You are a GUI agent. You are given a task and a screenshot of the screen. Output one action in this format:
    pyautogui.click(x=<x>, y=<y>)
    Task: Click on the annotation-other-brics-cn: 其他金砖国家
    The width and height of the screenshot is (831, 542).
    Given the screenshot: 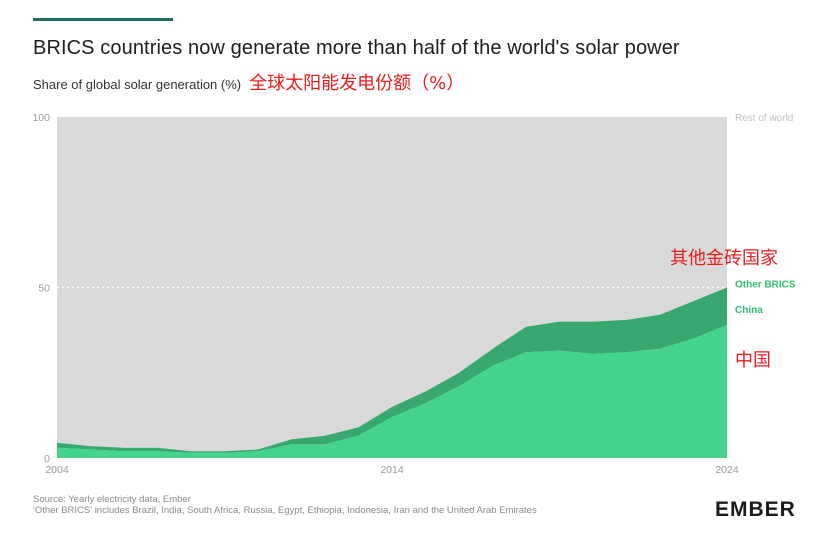 What is the action you would take?
    pyautogui.click(x=724, y=258)
    